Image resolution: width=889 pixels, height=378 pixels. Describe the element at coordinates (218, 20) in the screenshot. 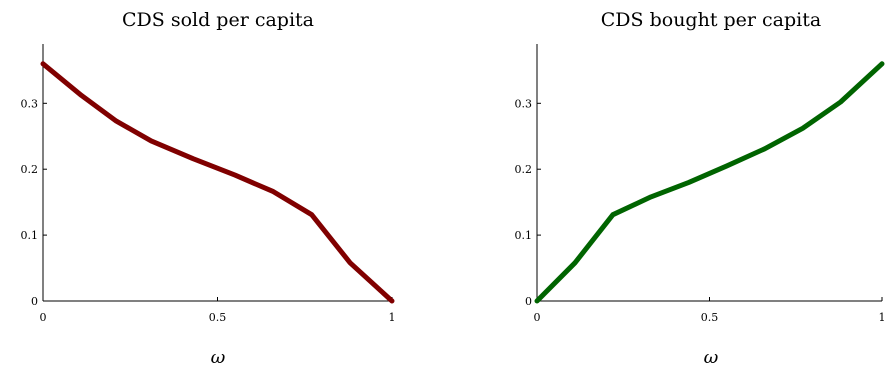

I see `chart-title: CDS sold per capita` at that location.